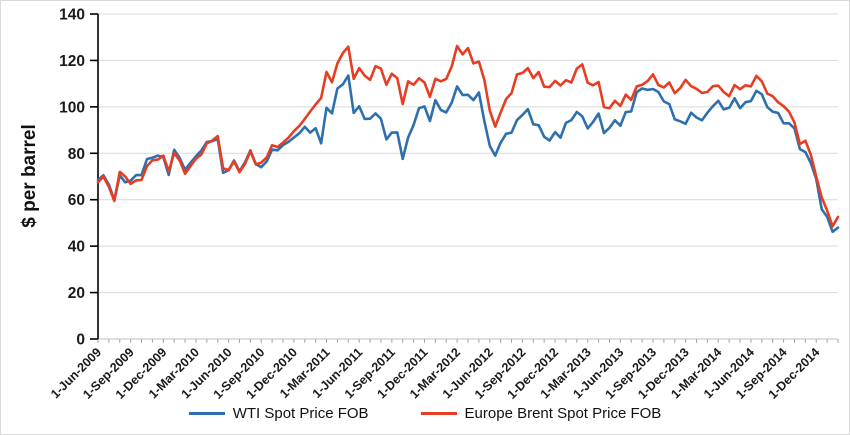 Image resolution: width=850 pixels, height=435 pixels. What do you see at coordinates (72, 15) in the screenshot?
I see `y-tick-label: 140` at bounding box center [72, 15].